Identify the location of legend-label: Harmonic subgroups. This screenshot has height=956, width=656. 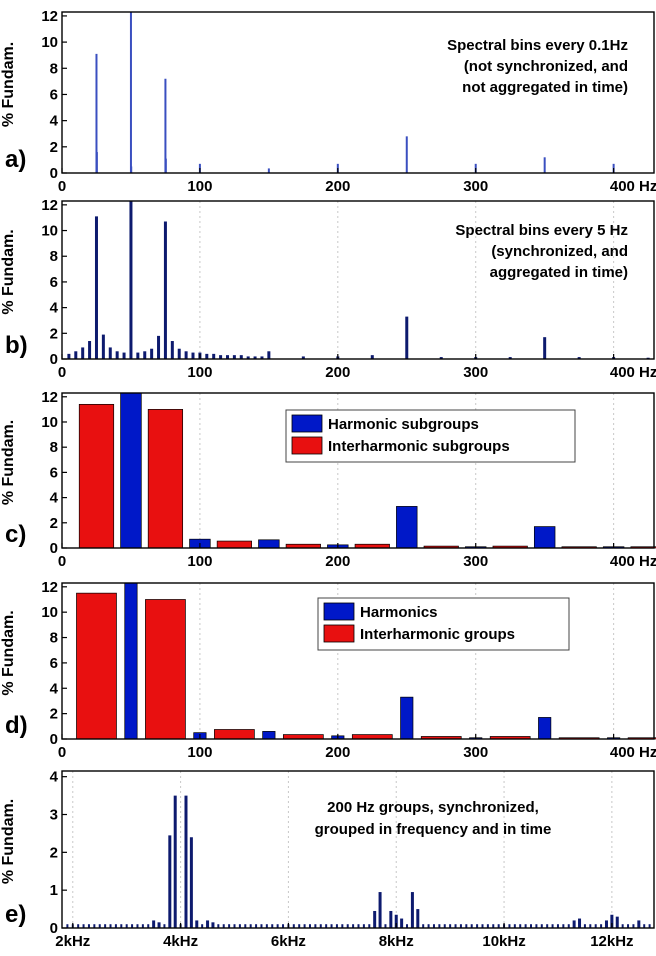
(403, 424).